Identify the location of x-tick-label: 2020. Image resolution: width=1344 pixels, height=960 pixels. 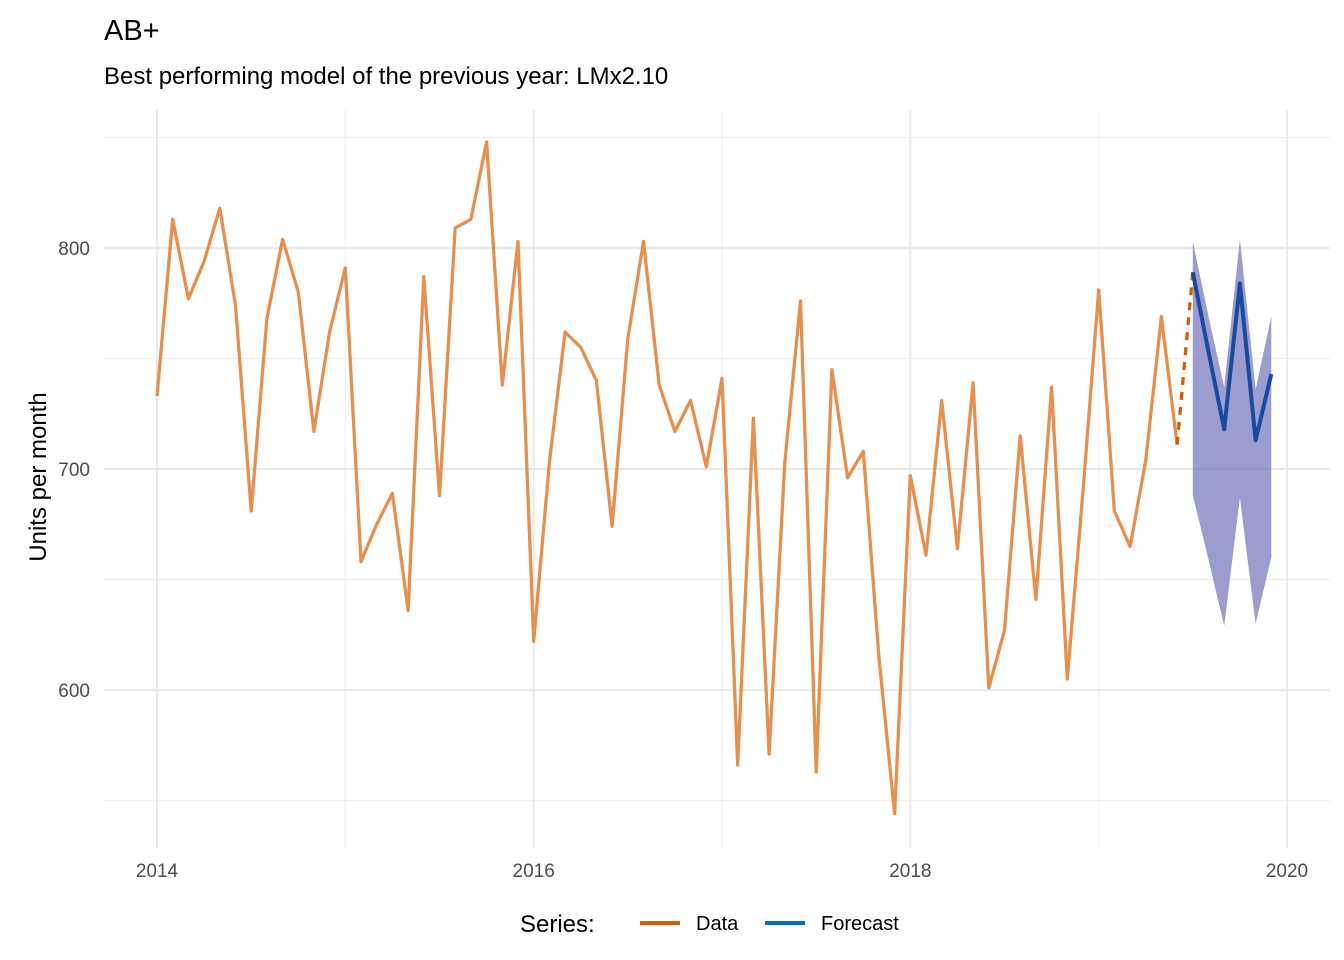
(1287, 871).